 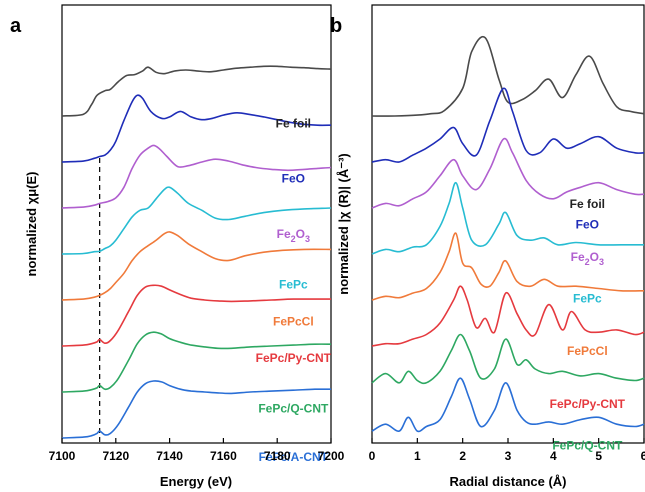 What do you see at coordinates (587, 258) in the screenshot?
I see `panel-b-series-label-fe2o3: Fe2O3` at bounding box center [587, 258].